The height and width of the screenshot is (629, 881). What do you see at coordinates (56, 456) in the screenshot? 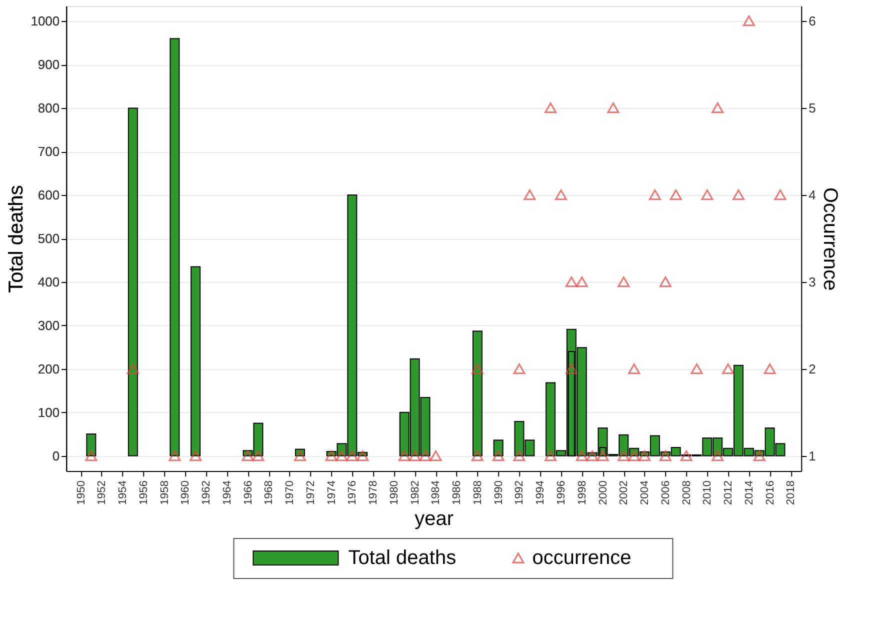
I see `y-tick-label: 0` at bounding box center [56, 456].